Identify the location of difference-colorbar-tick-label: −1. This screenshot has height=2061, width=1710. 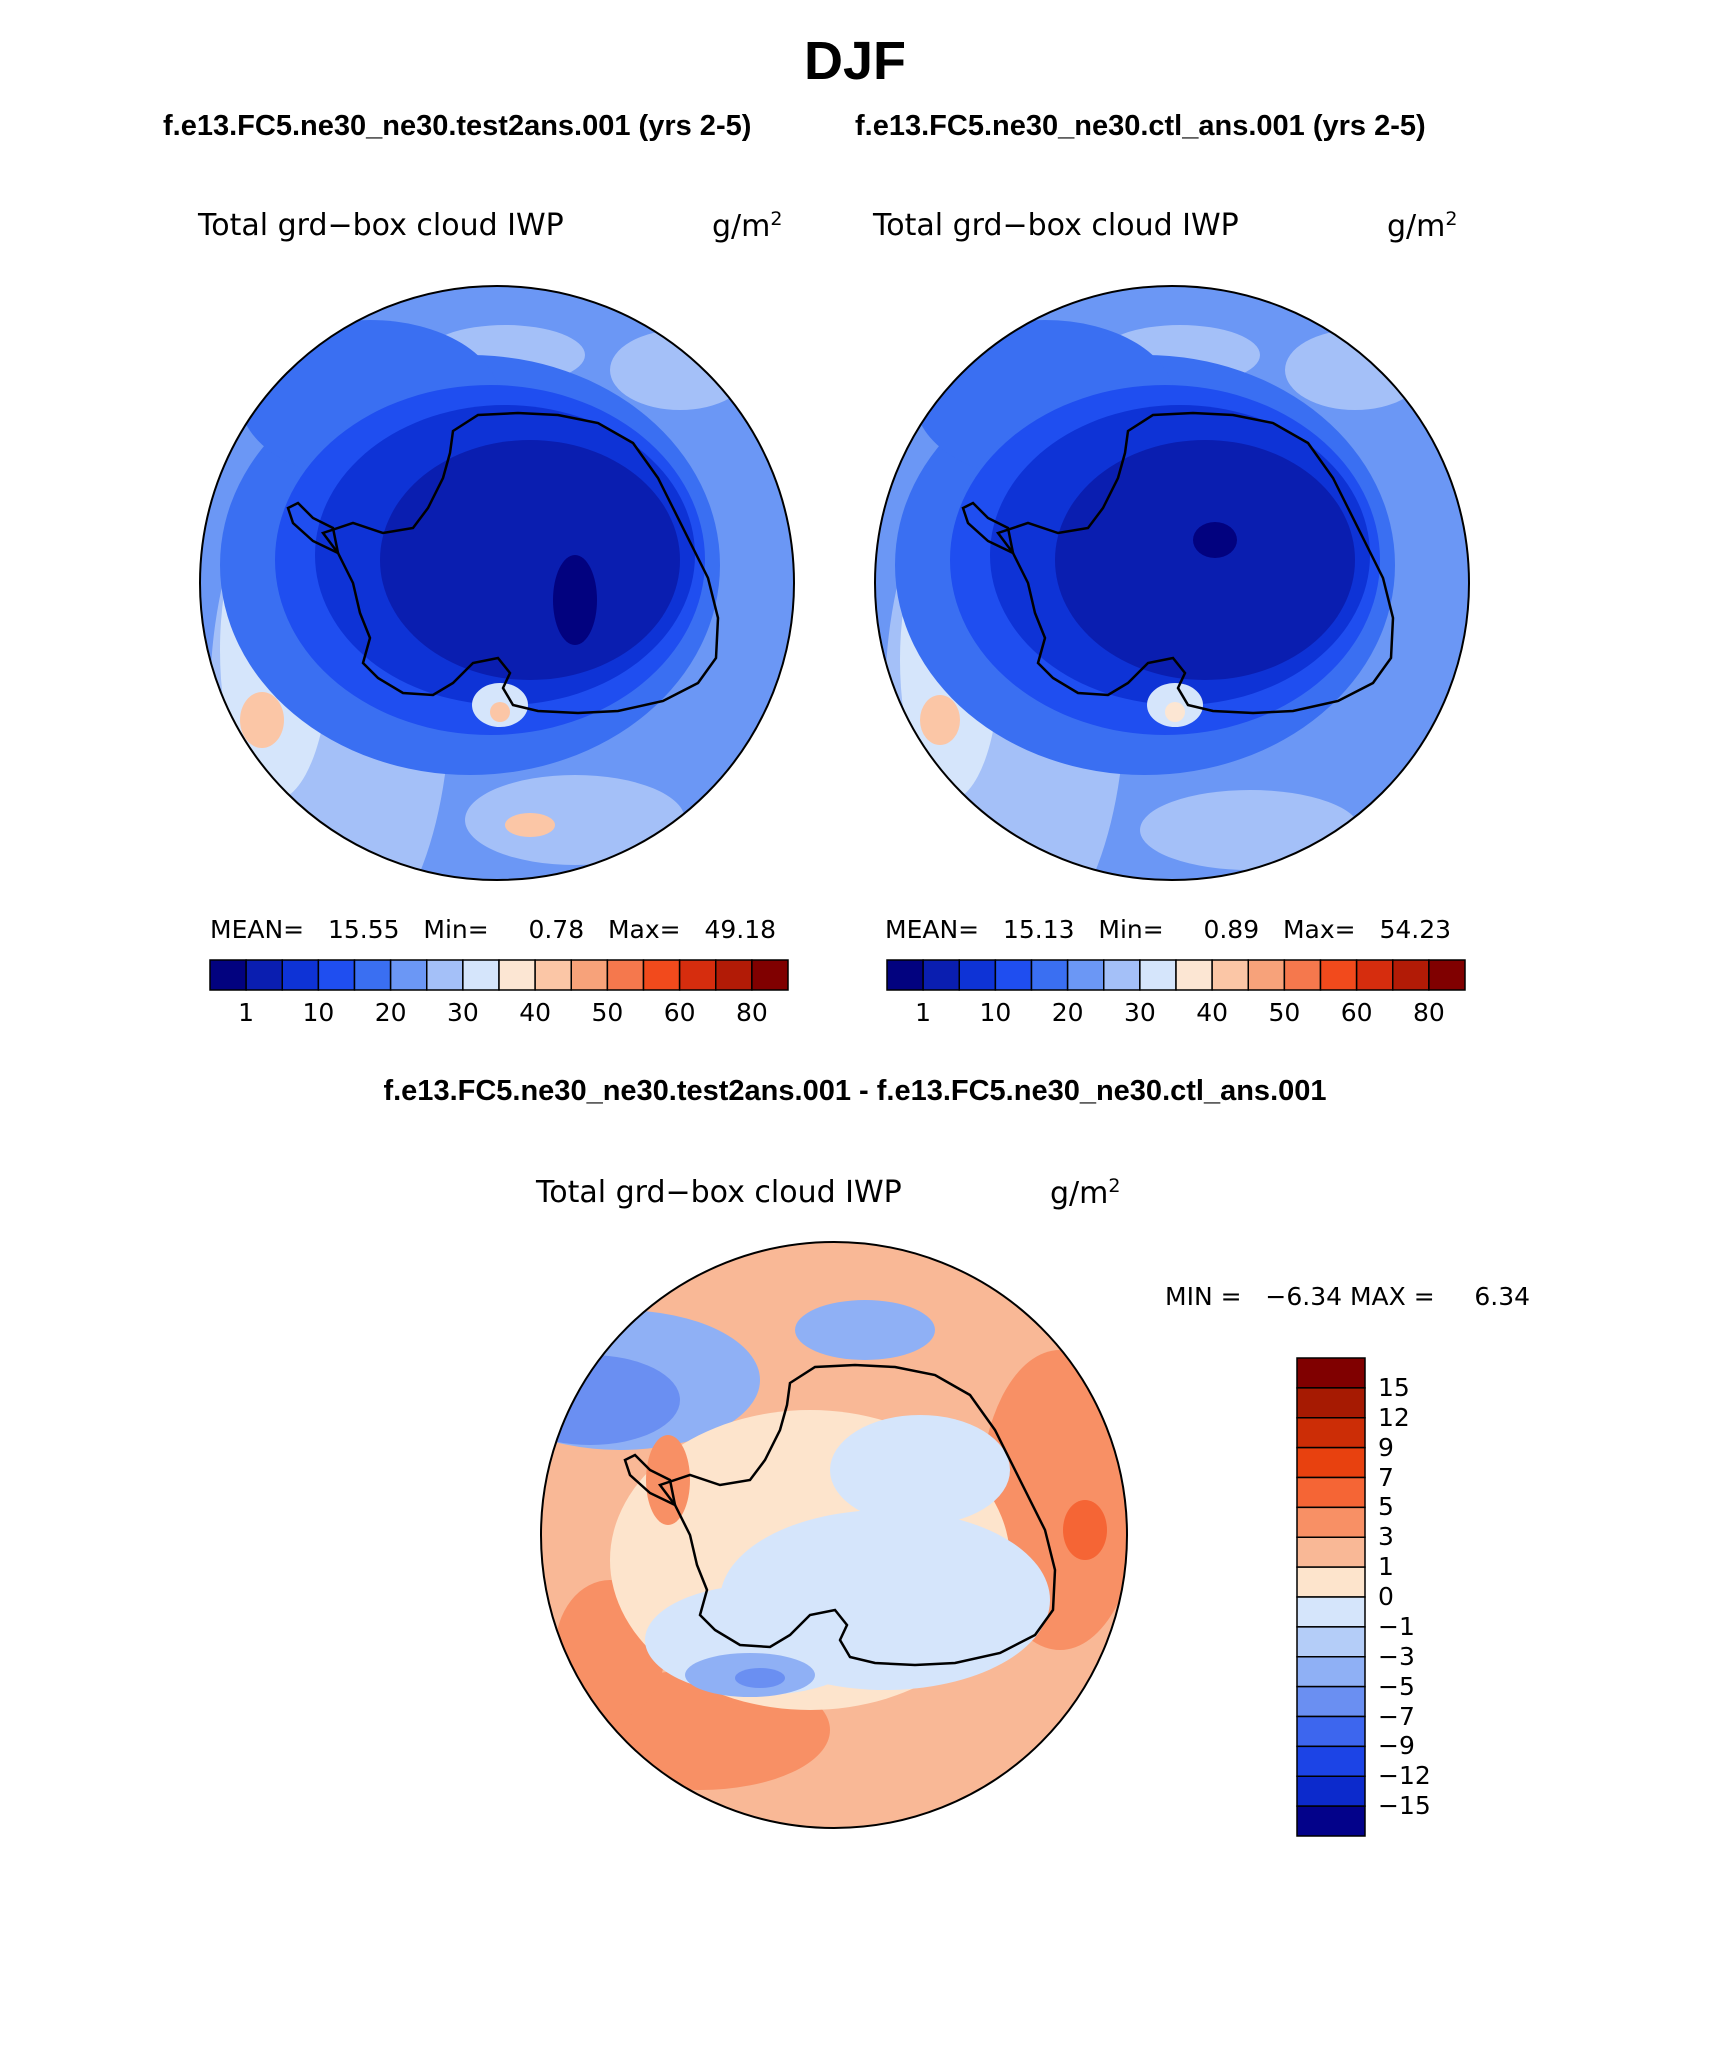
(1396, 1626).